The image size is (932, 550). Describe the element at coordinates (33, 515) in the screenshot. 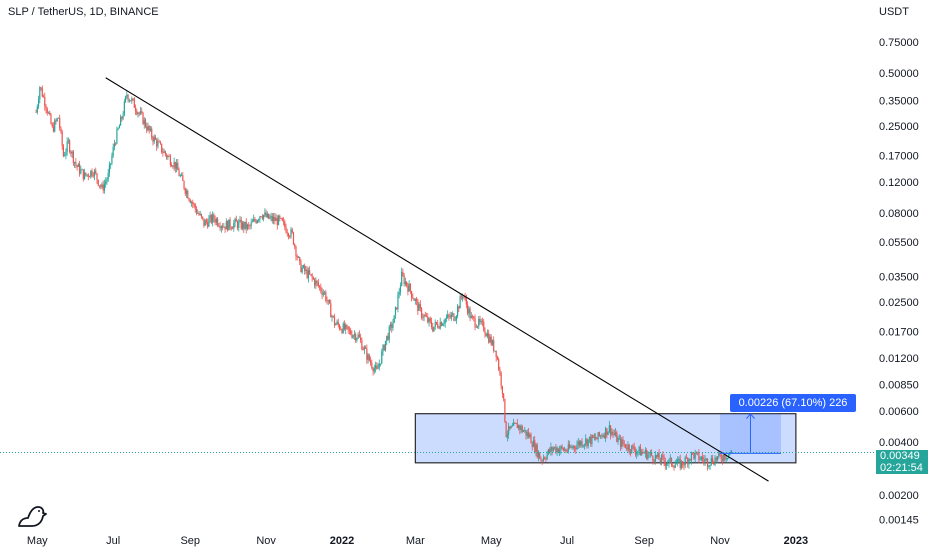

I see `tradingview-logo-icon` at that location.